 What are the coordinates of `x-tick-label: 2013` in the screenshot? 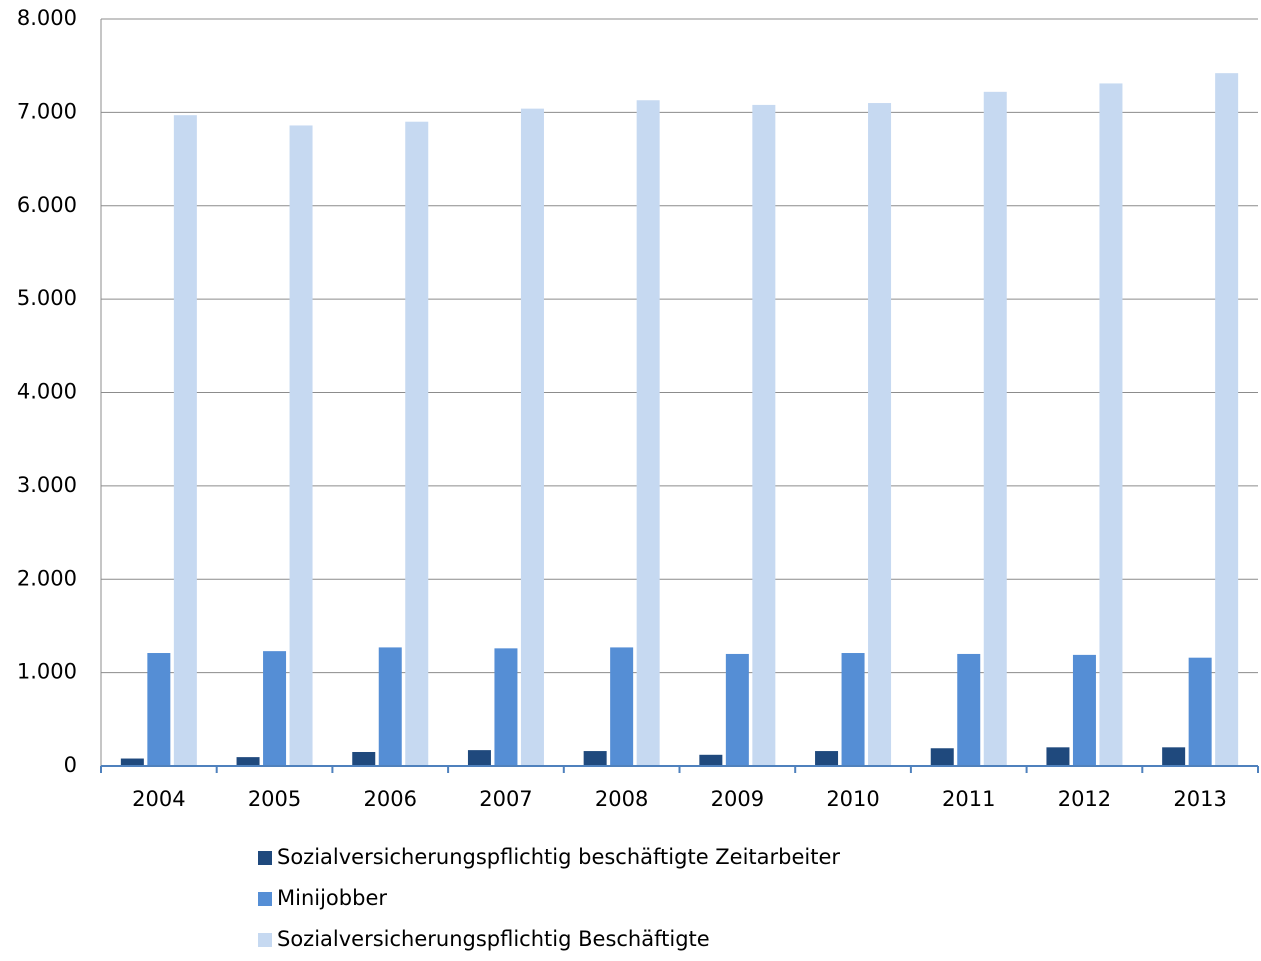 It's located at (1199, 799).